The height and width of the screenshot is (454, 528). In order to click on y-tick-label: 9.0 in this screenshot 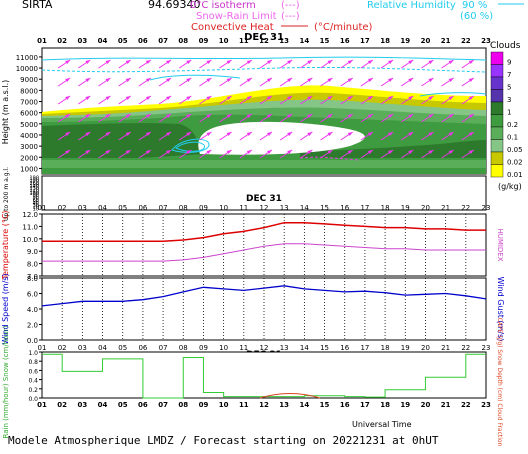, I will do `click(32, 252)`.